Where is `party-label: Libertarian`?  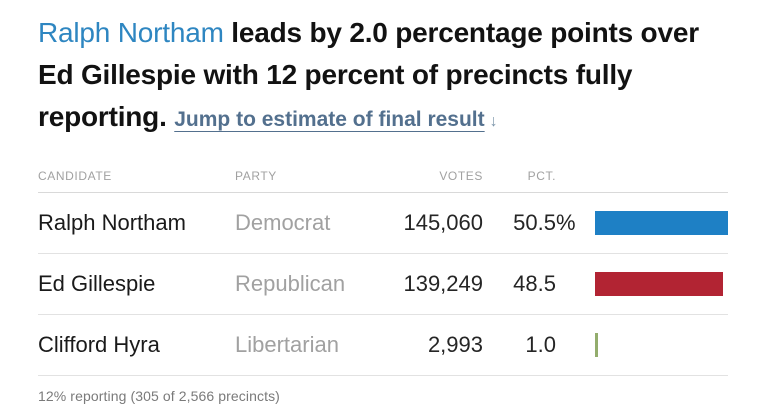
party-label: Libertarian is located at coordinates (287, 344).